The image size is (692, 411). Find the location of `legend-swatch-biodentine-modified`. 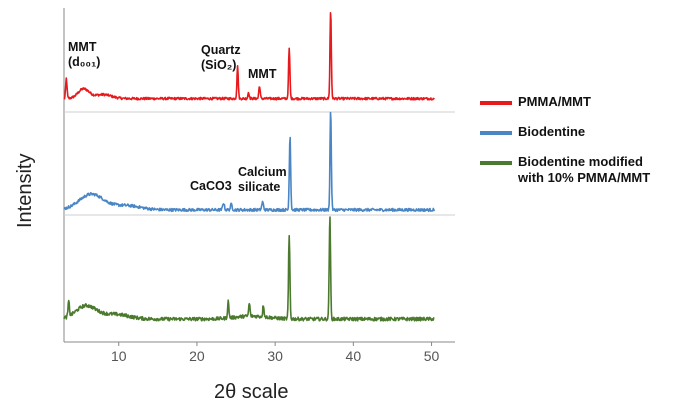

legend-swatch-biodentine-modified is located at coordinates (496, 163).